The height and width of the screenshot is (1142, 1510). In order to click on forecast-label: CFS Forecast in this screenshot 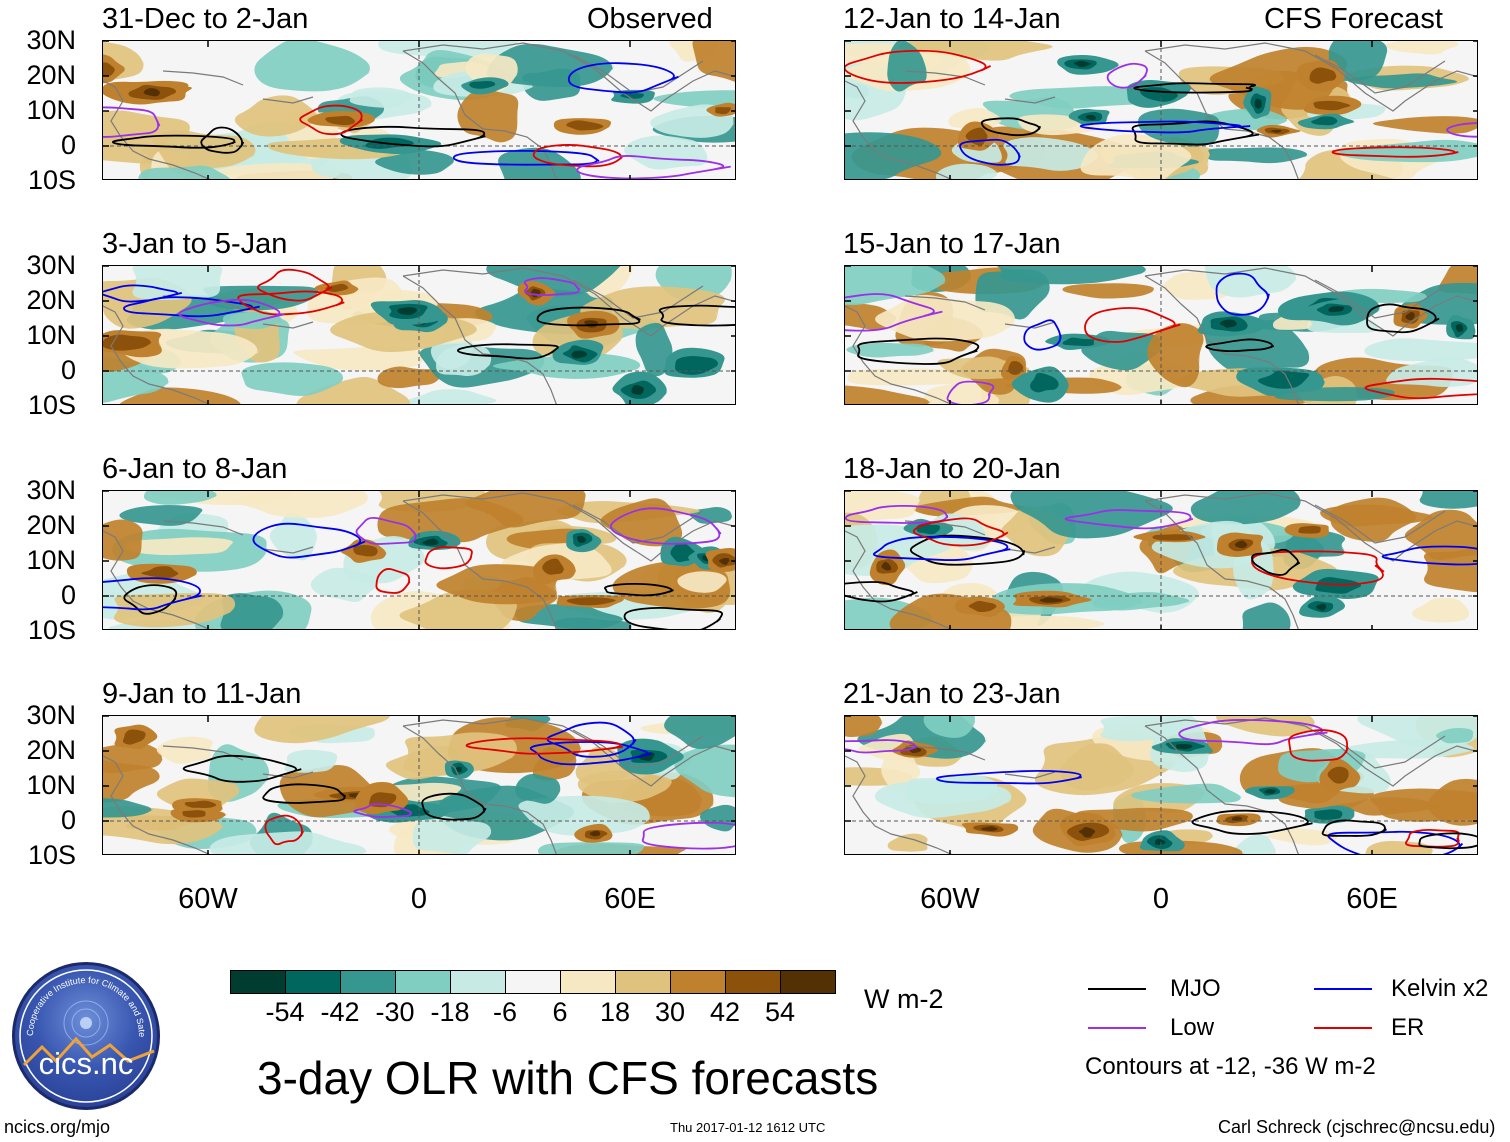, I will do `click(1353, 19)`.